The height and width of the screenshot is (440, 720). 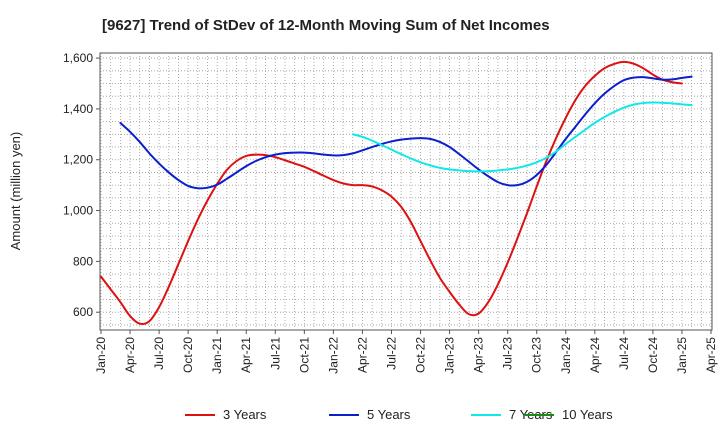 What do you see at coordinates (83, 261) in the screenshot?
I see `y-tick-label: 800` at bounding box center [83, 261].